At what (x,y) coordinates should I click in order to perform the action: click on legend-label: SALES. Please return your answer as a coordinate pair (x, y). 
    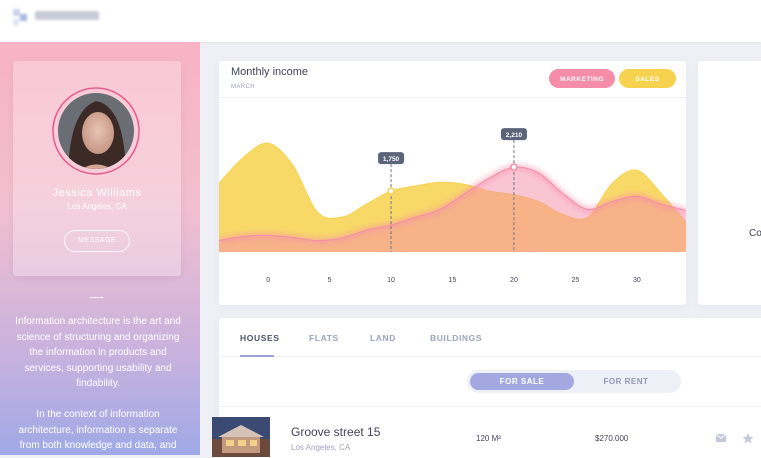
    Looking at the image, I should click on (647, 79).